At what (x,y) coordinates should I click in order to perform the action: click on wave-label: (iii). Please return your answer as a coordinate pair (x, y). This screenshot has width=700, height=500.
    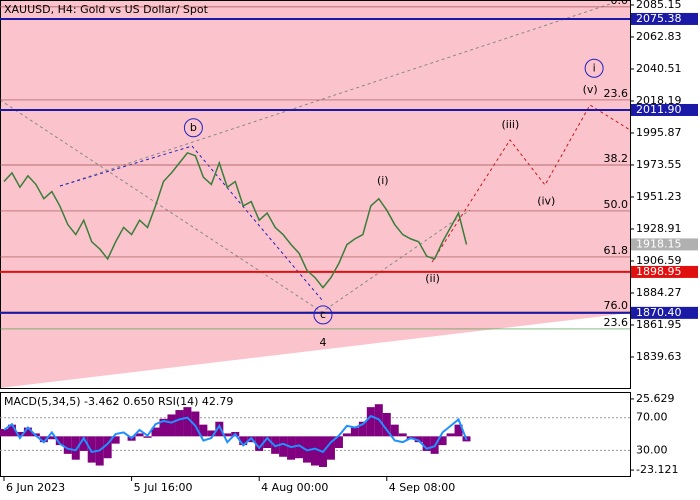
    Looking at the image, I should click on (510, 124).